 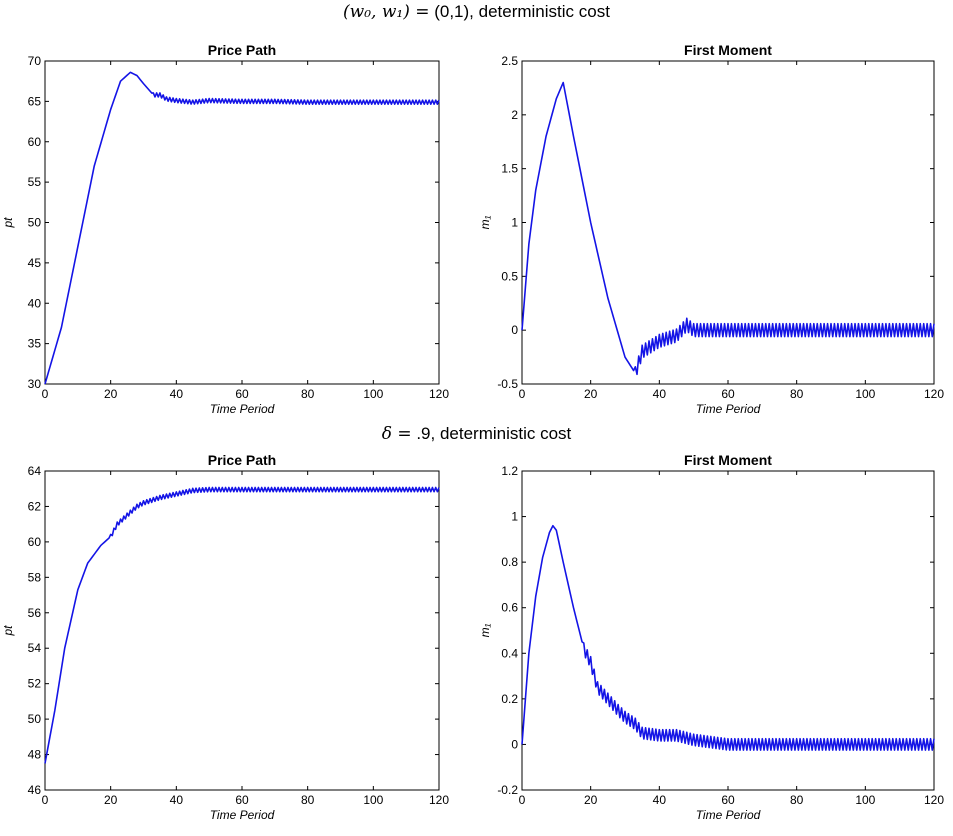 What do you see at coordinates (509, 562) in the screenshot?
I see `y-tick-label: 0.8` at bounding box center [509, 562].